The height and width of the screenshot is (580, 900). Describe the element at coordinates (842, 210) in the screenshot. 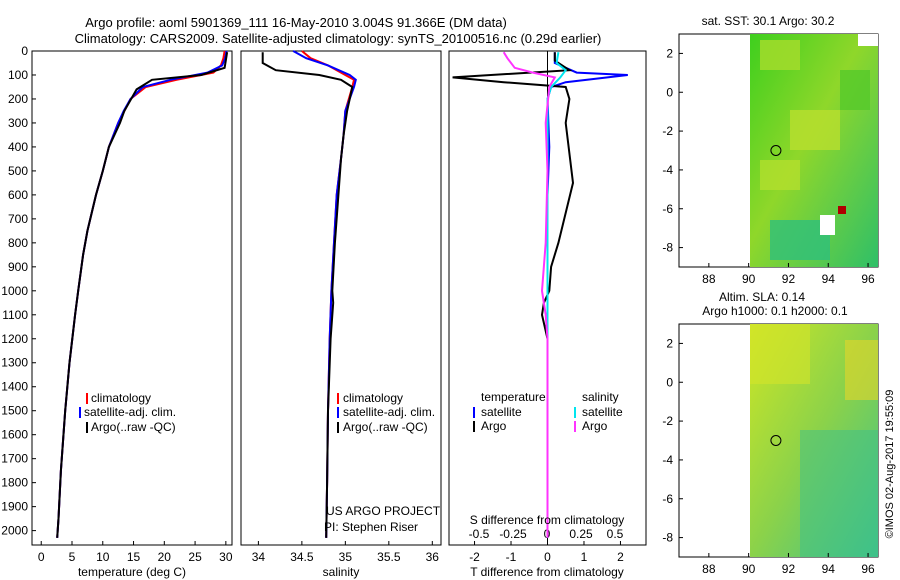

I see `sst-hot-spot` at that location.